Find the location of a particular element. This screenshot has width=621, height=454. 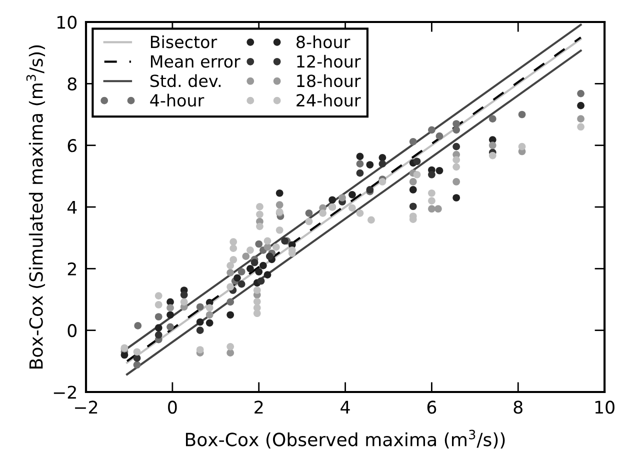

legend-label: 4-hour is located at coordinates (177, 100).